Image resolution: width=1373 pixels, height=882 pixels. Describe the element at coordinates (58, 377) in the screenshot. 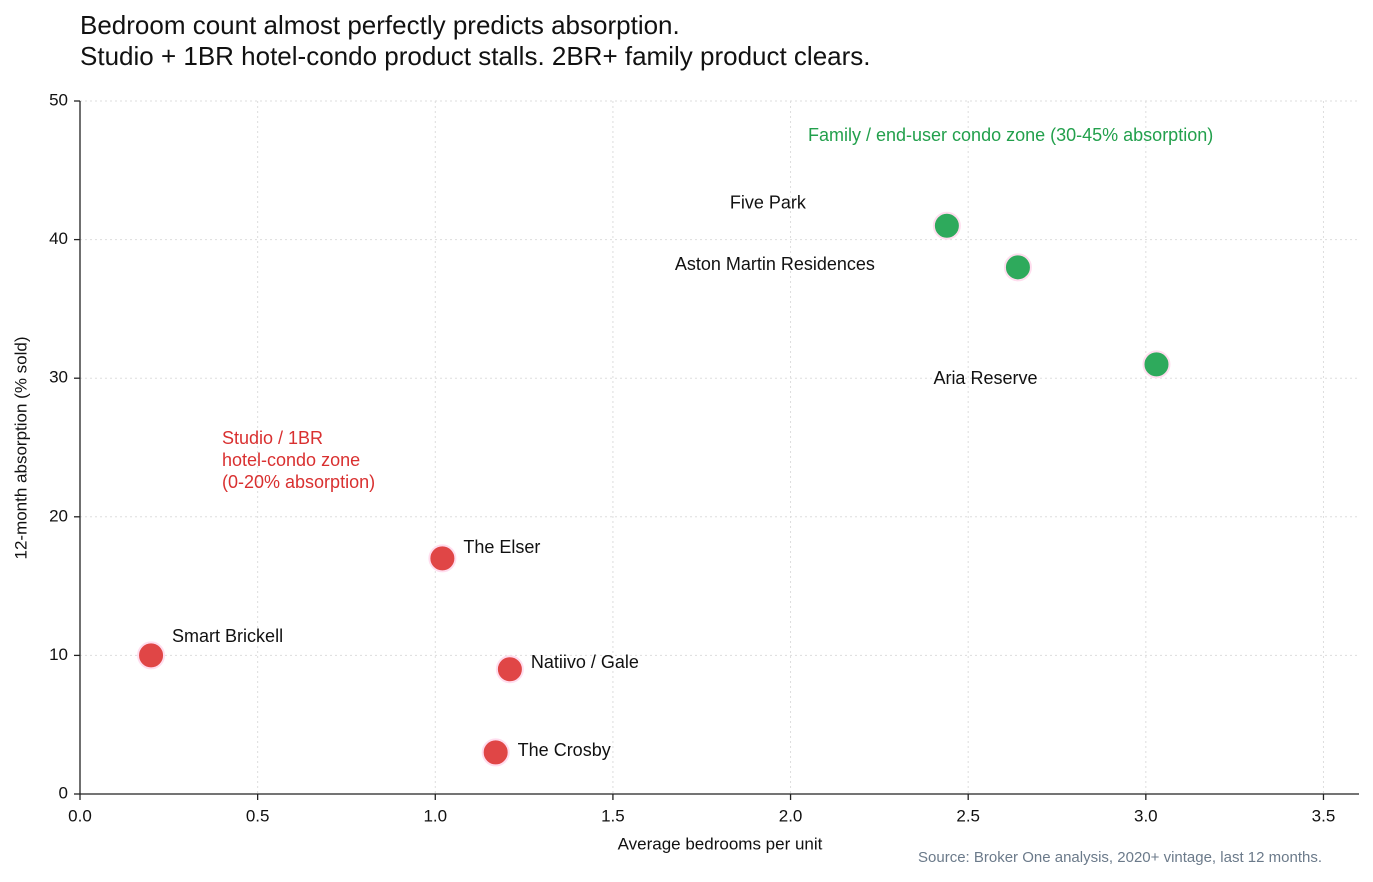

I see `y-tick-label: 30` at that location.